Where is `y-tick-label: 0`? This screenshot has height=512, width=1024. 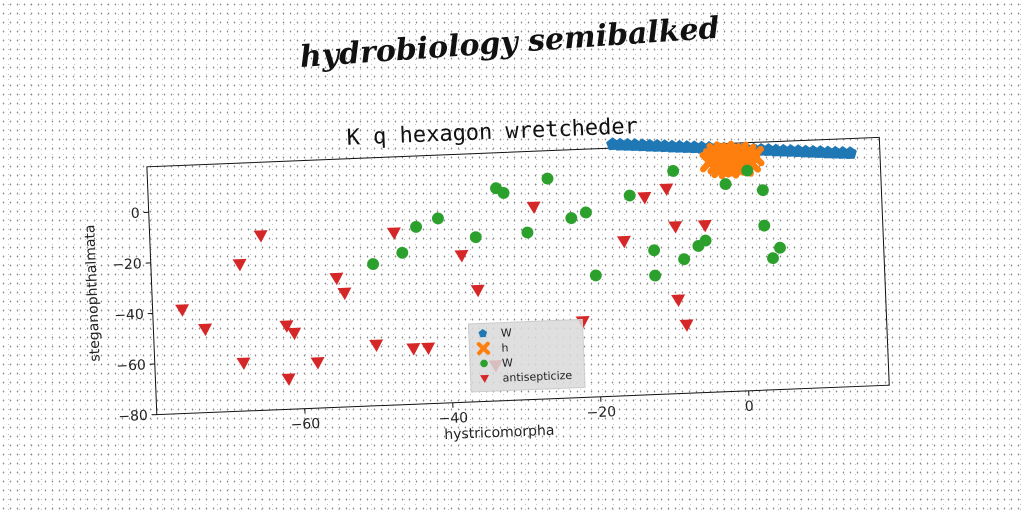 y-tick-label: 0 is located at coordinates (136, 214).